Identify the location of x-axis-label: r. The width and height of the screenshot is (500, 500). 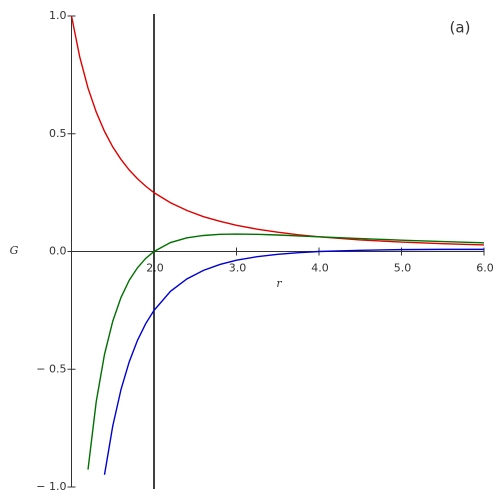
(279, 283).